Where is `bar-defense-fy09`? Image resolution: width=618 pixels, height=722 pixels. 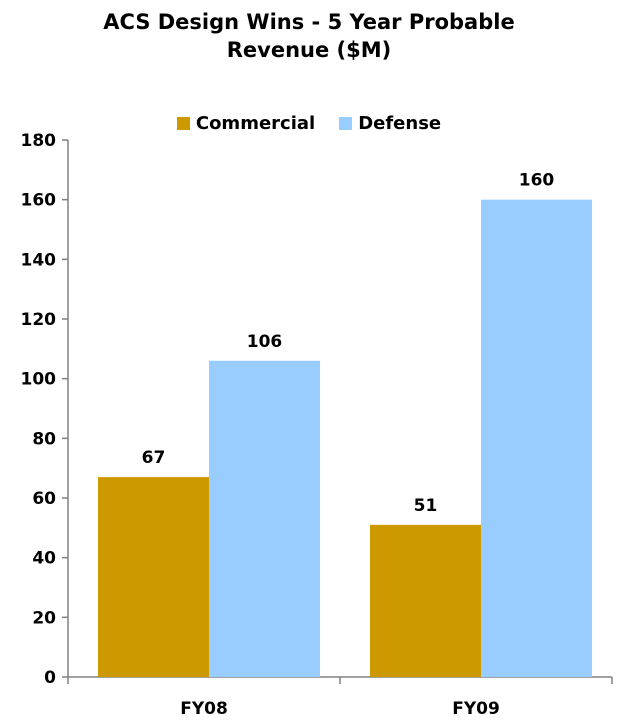
bar-defense-fy09 is located at coordinates (536, 438).